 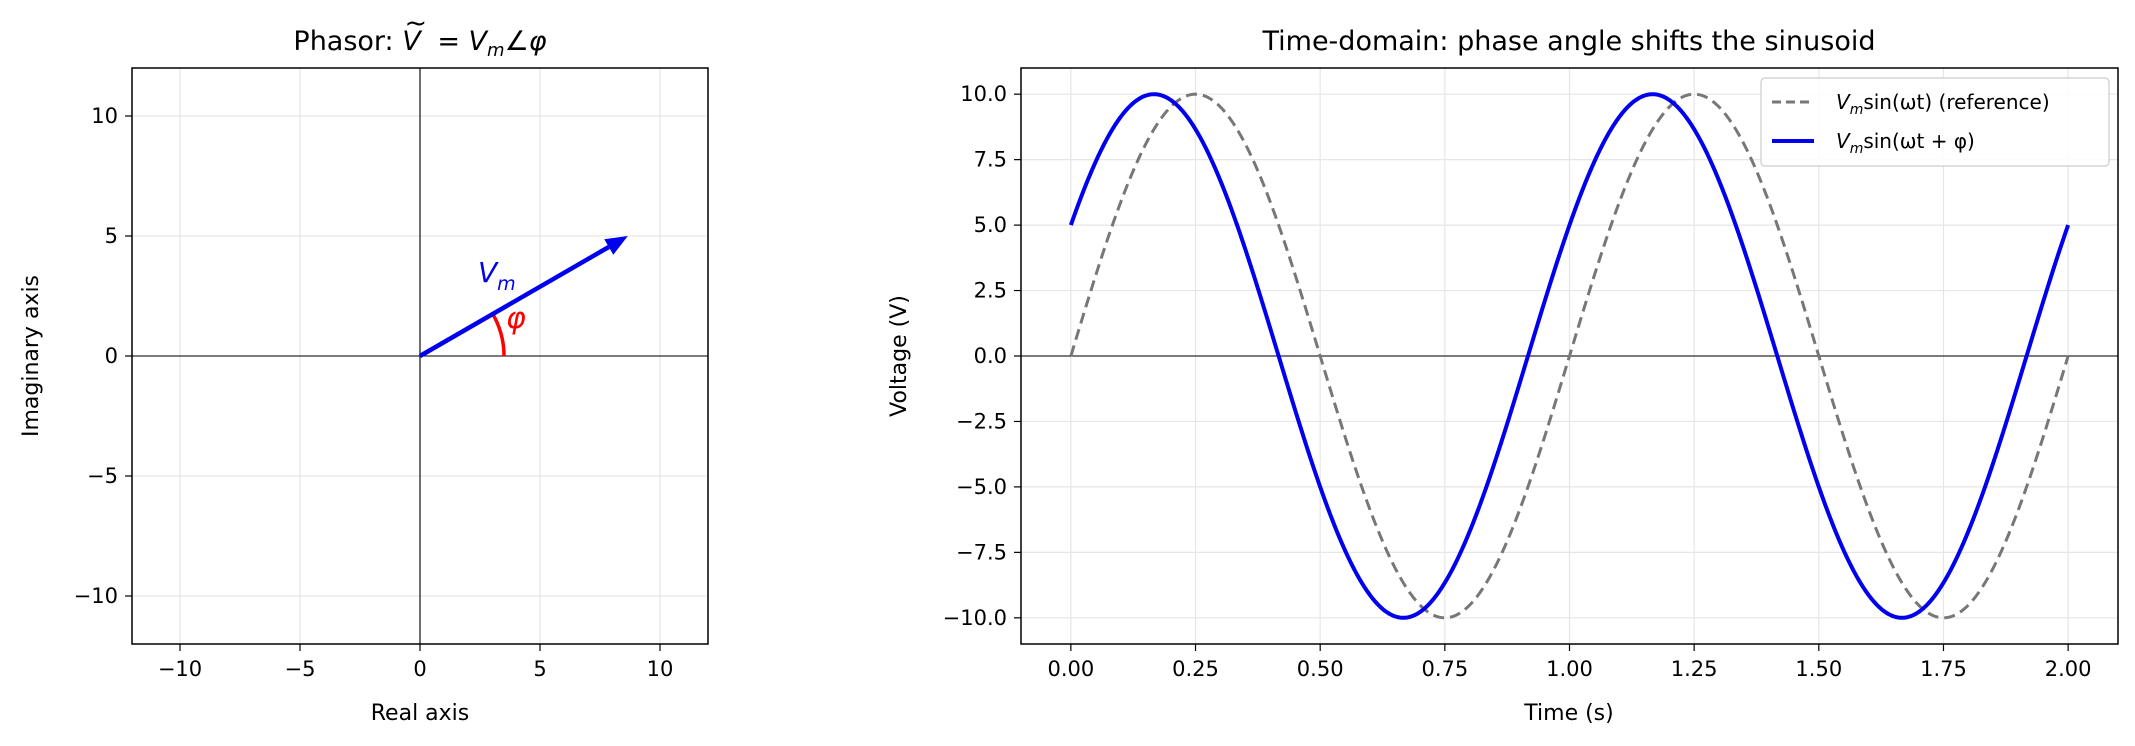 What do you see at coordinates (1070, 669) in the screenshot?
I see `time-x-tick-label: 0.00` at bounding box center [1070, 669].